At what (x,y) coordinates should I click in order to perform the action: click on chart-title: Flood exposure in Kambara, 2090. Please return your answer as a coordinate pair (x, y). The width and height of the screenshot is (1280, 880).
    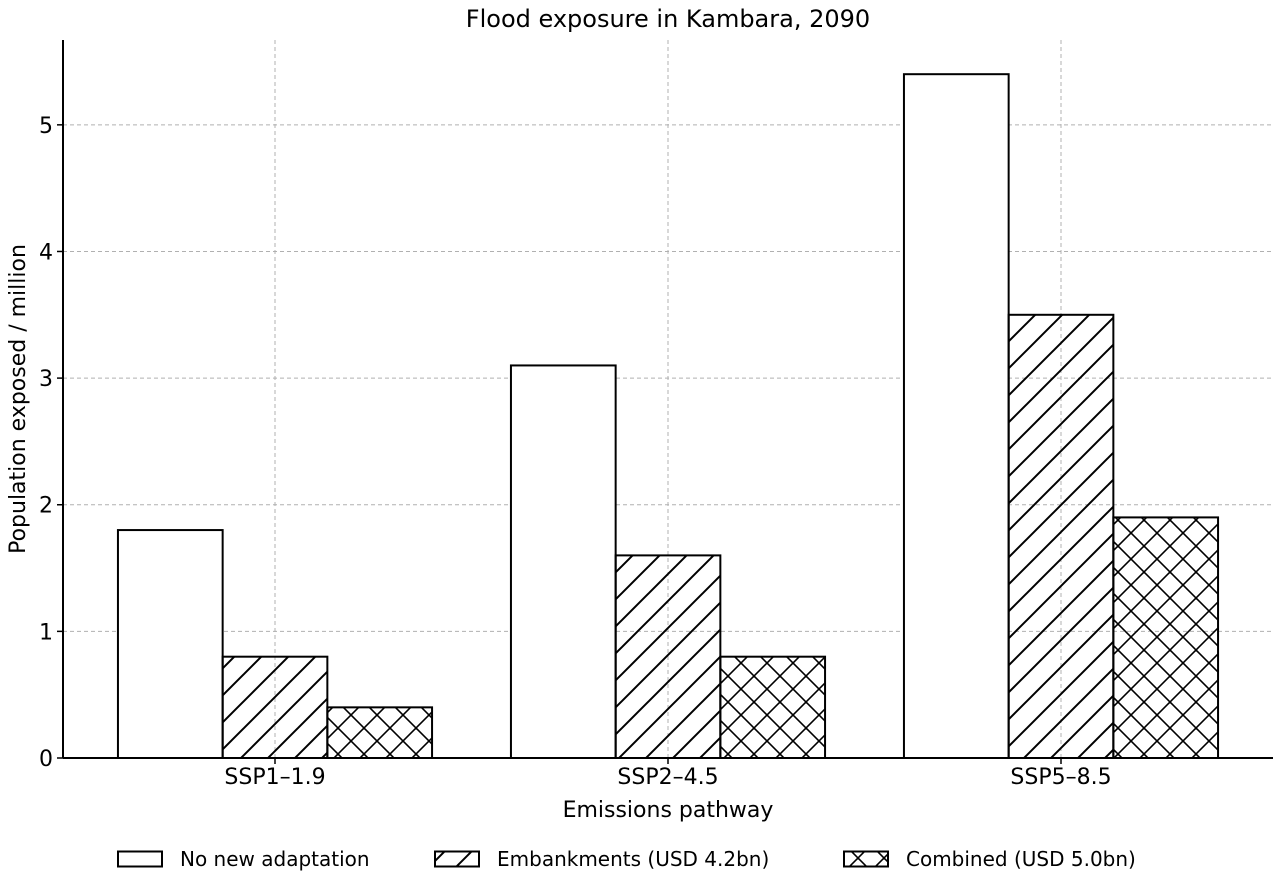
    Looking at the image, I should click on (668, 19).